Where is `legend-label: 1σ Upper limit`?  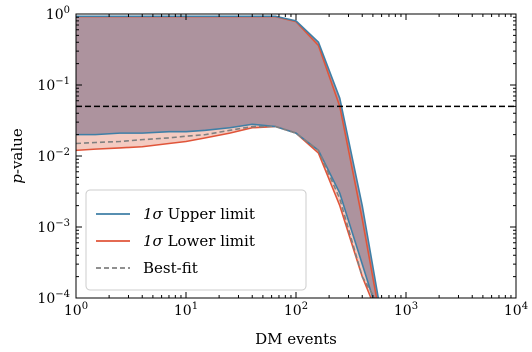
legend-label: 1σ Upper limit is located at coordinates (199, 214).